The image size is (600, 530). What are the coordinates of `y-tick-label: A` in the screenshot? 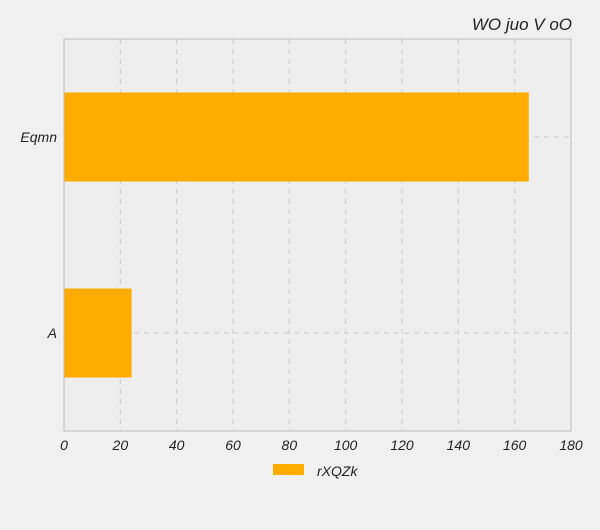 It's located at (52, 333).